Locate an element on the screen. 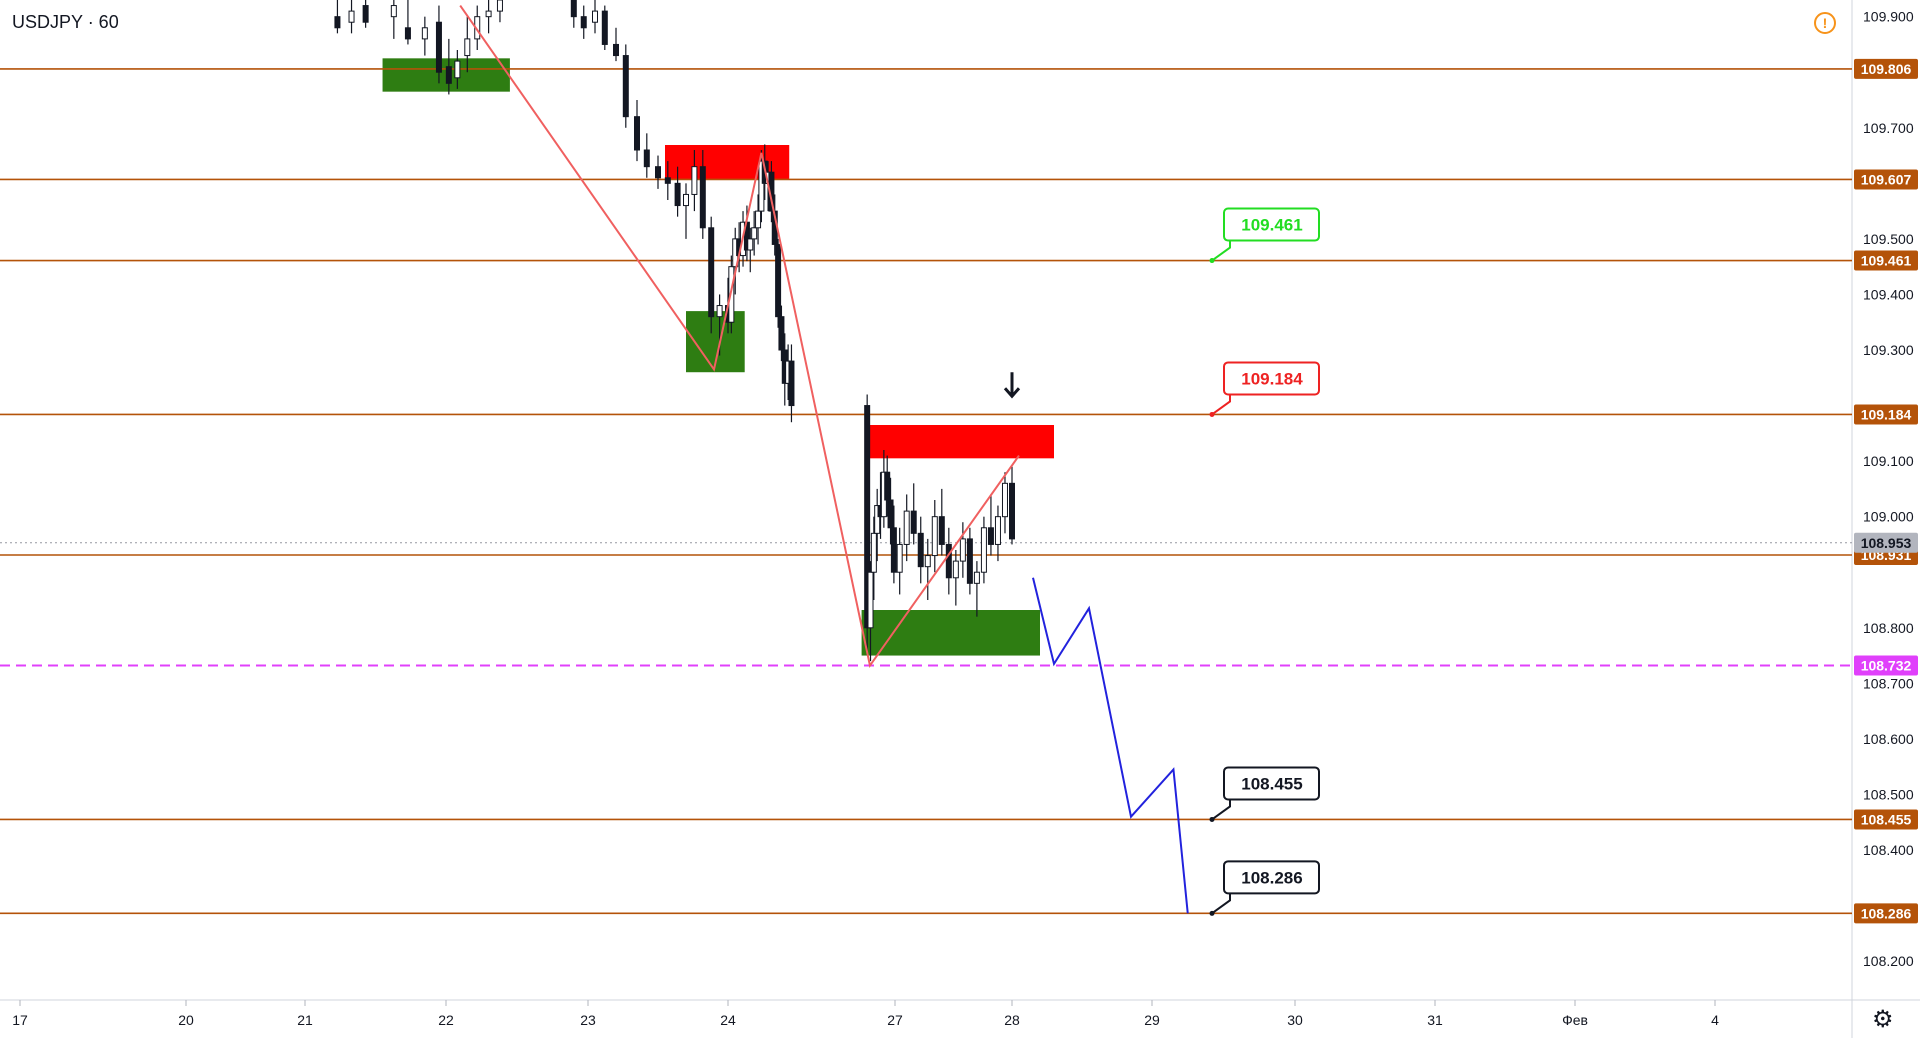  gear-icon: ⚙ is located at coordinates (1883, 1019).